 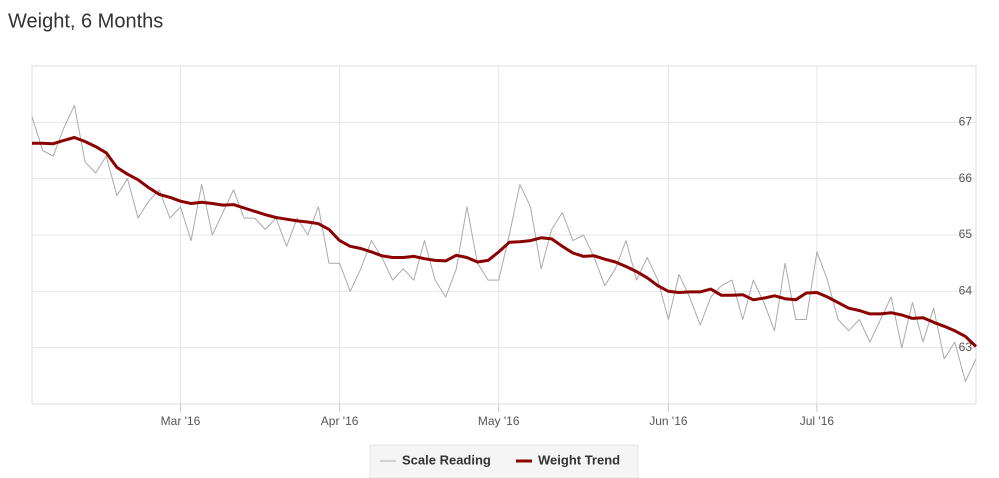 I want to click on y-tick-label: 65, so click(x=966, y=234).